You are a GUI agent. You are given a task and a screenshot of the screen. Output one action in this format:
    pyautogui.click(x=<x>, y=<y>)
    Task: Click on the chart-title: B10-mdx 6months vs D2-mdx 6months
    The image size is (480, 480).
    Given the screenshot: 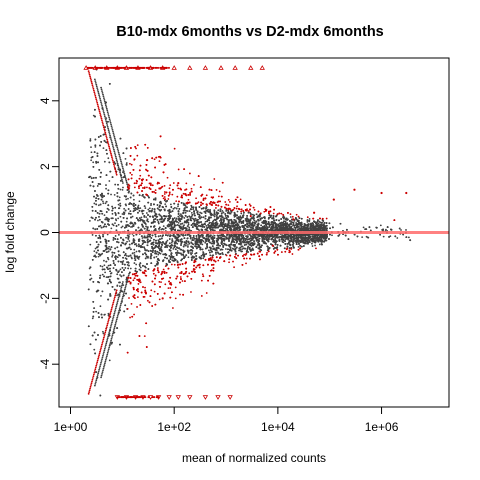 What is the action you would take?
    pyautogui.click(x=250, y=32)
    